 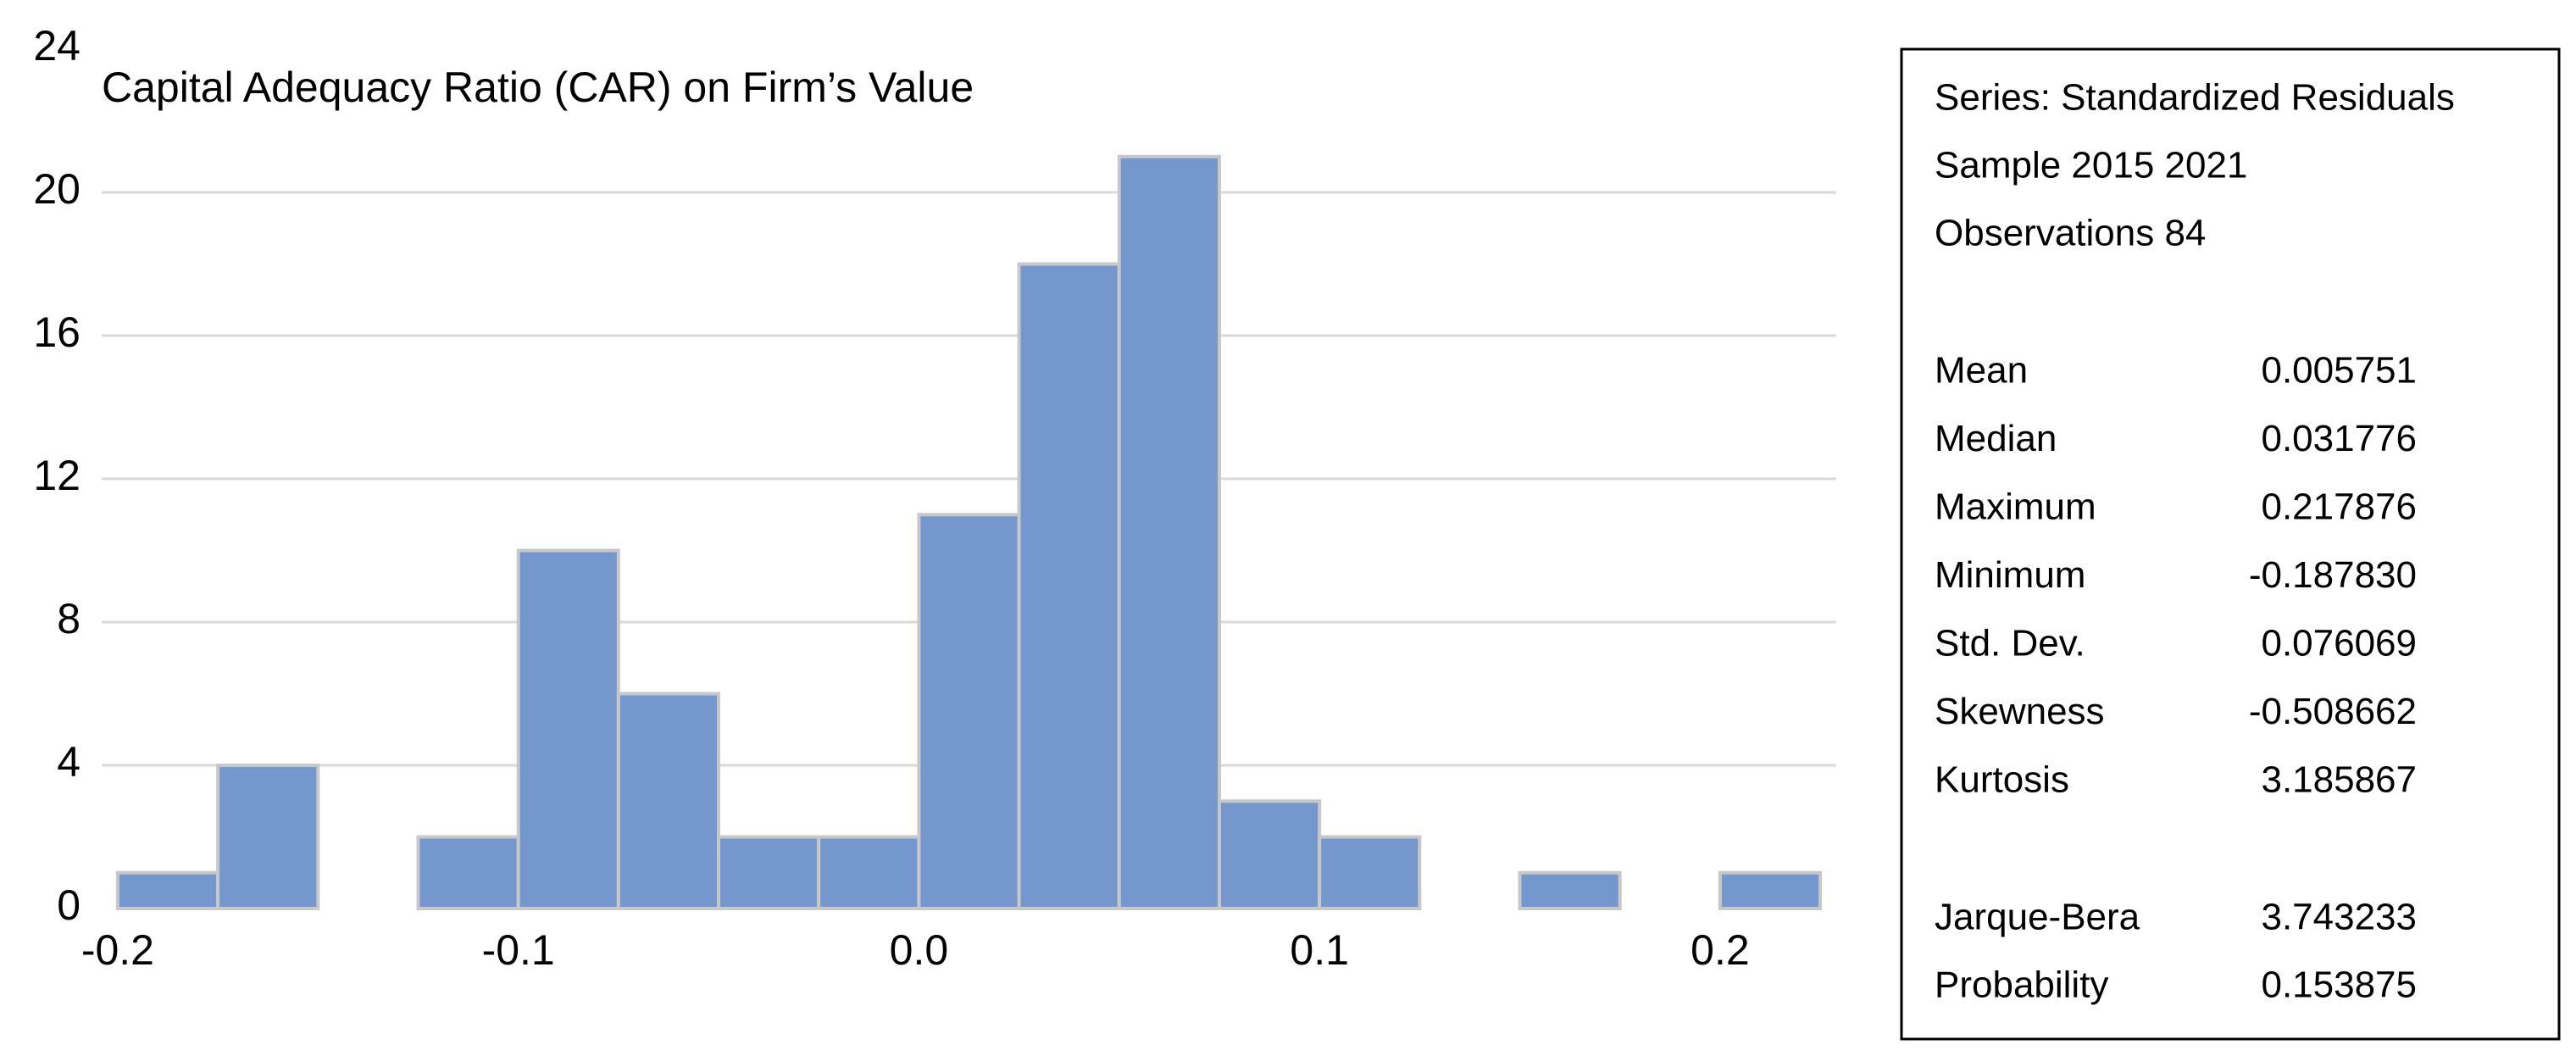 I want to click on stats-label: Minimum, so click(x=2010, y=575).